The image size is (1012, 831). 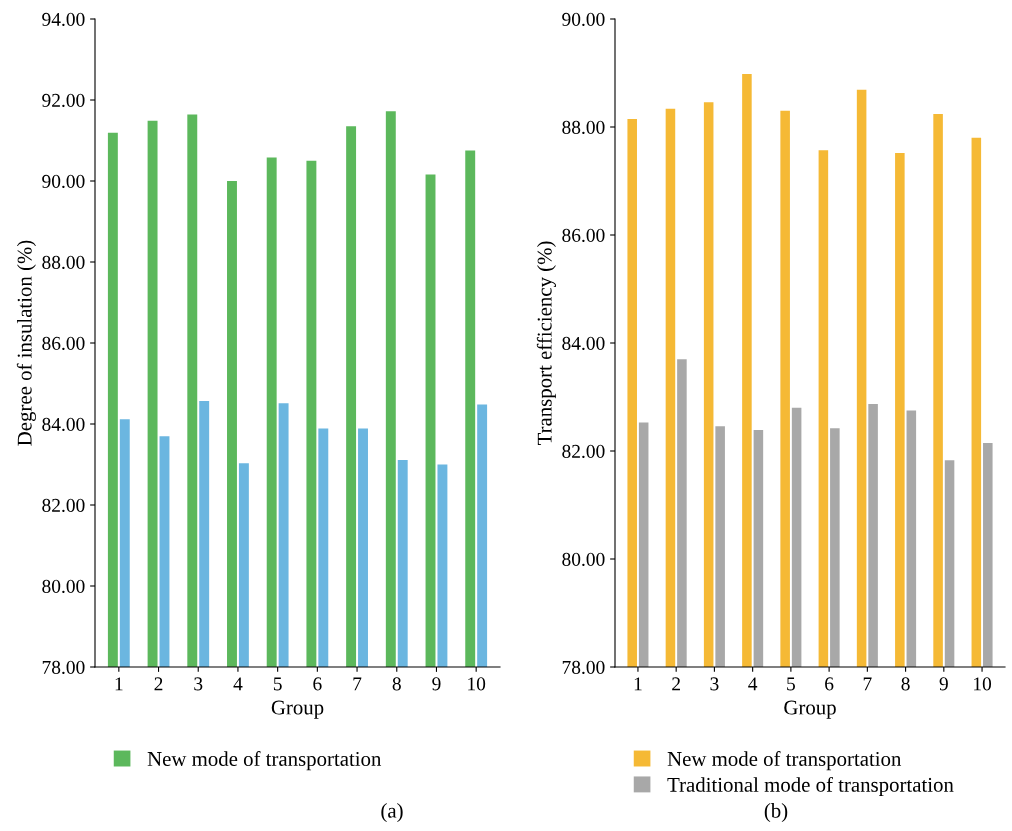 I want to click on y-axis-title: Degree of insulation (%), so click(x=26, y=343).